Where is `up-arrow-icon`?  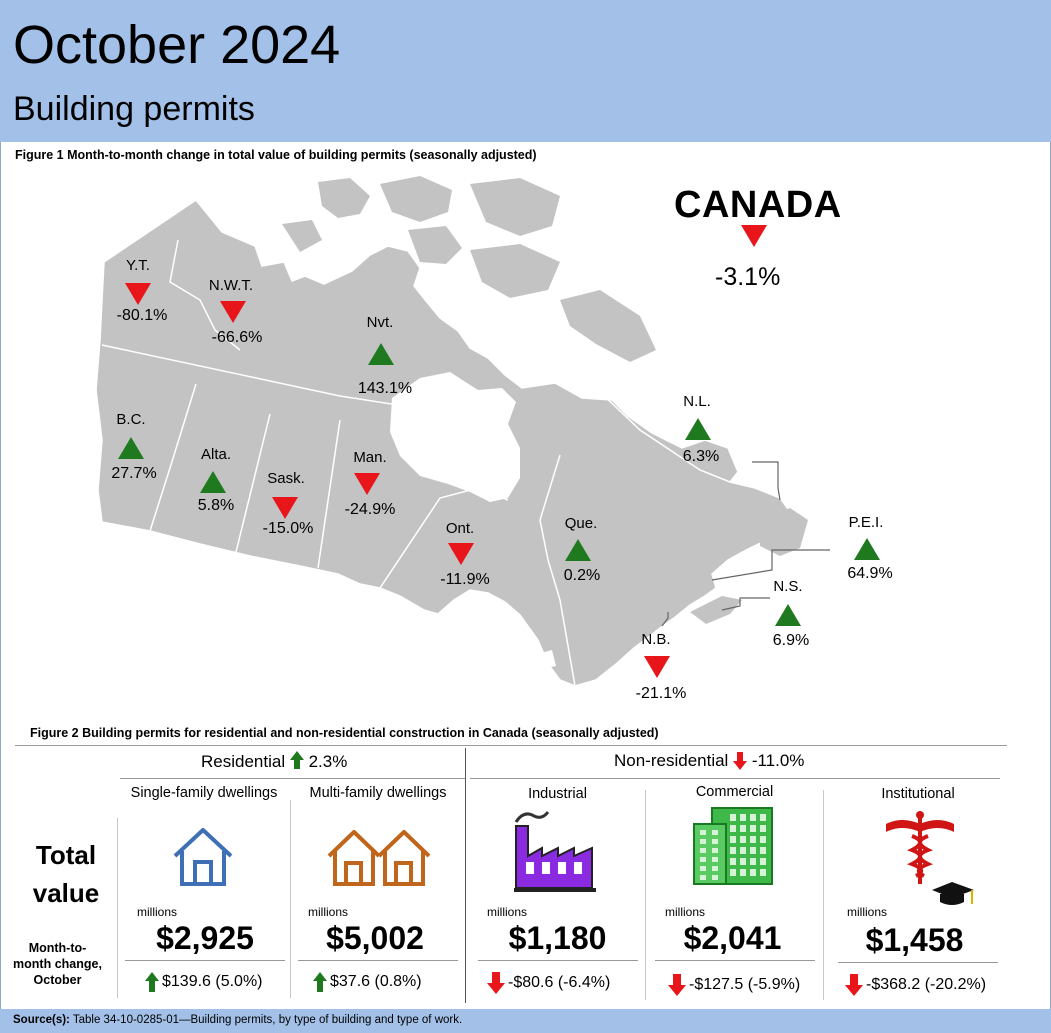 up-arrow-icon is located at coordinates (152, 982).